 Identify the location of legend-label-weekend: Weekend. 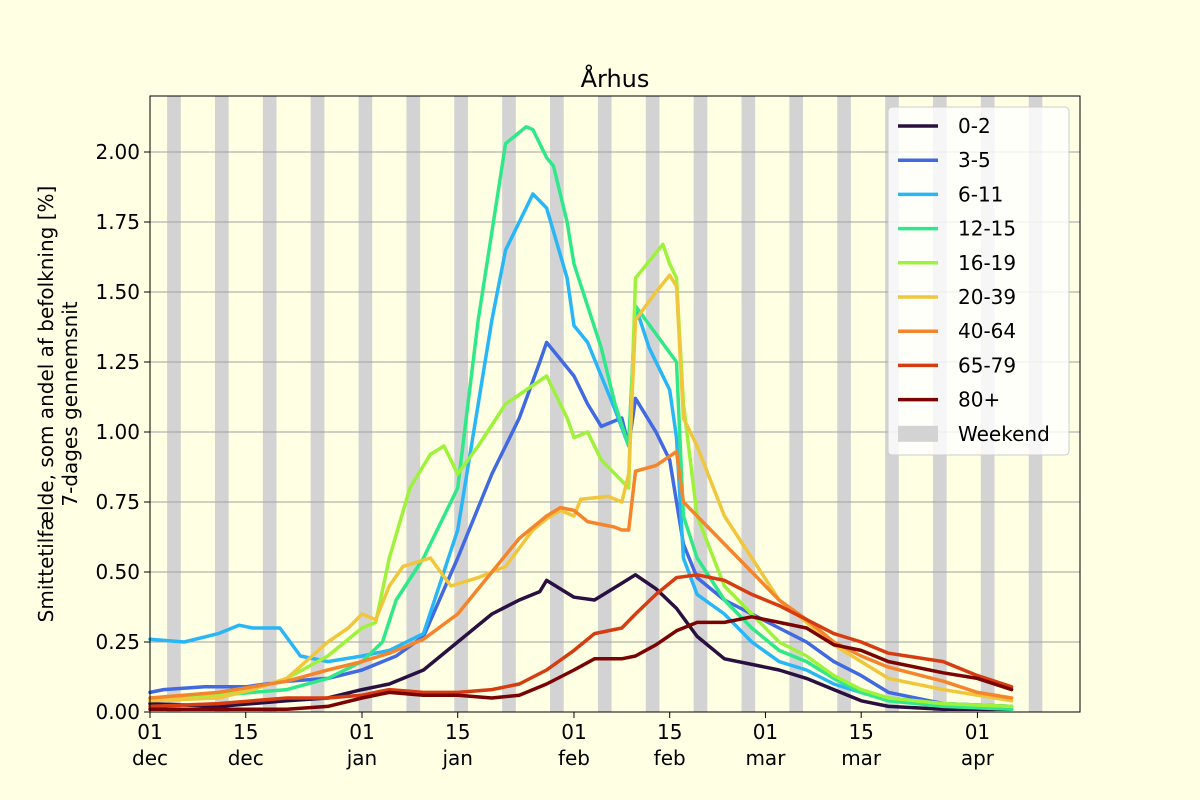
(1004, 434).